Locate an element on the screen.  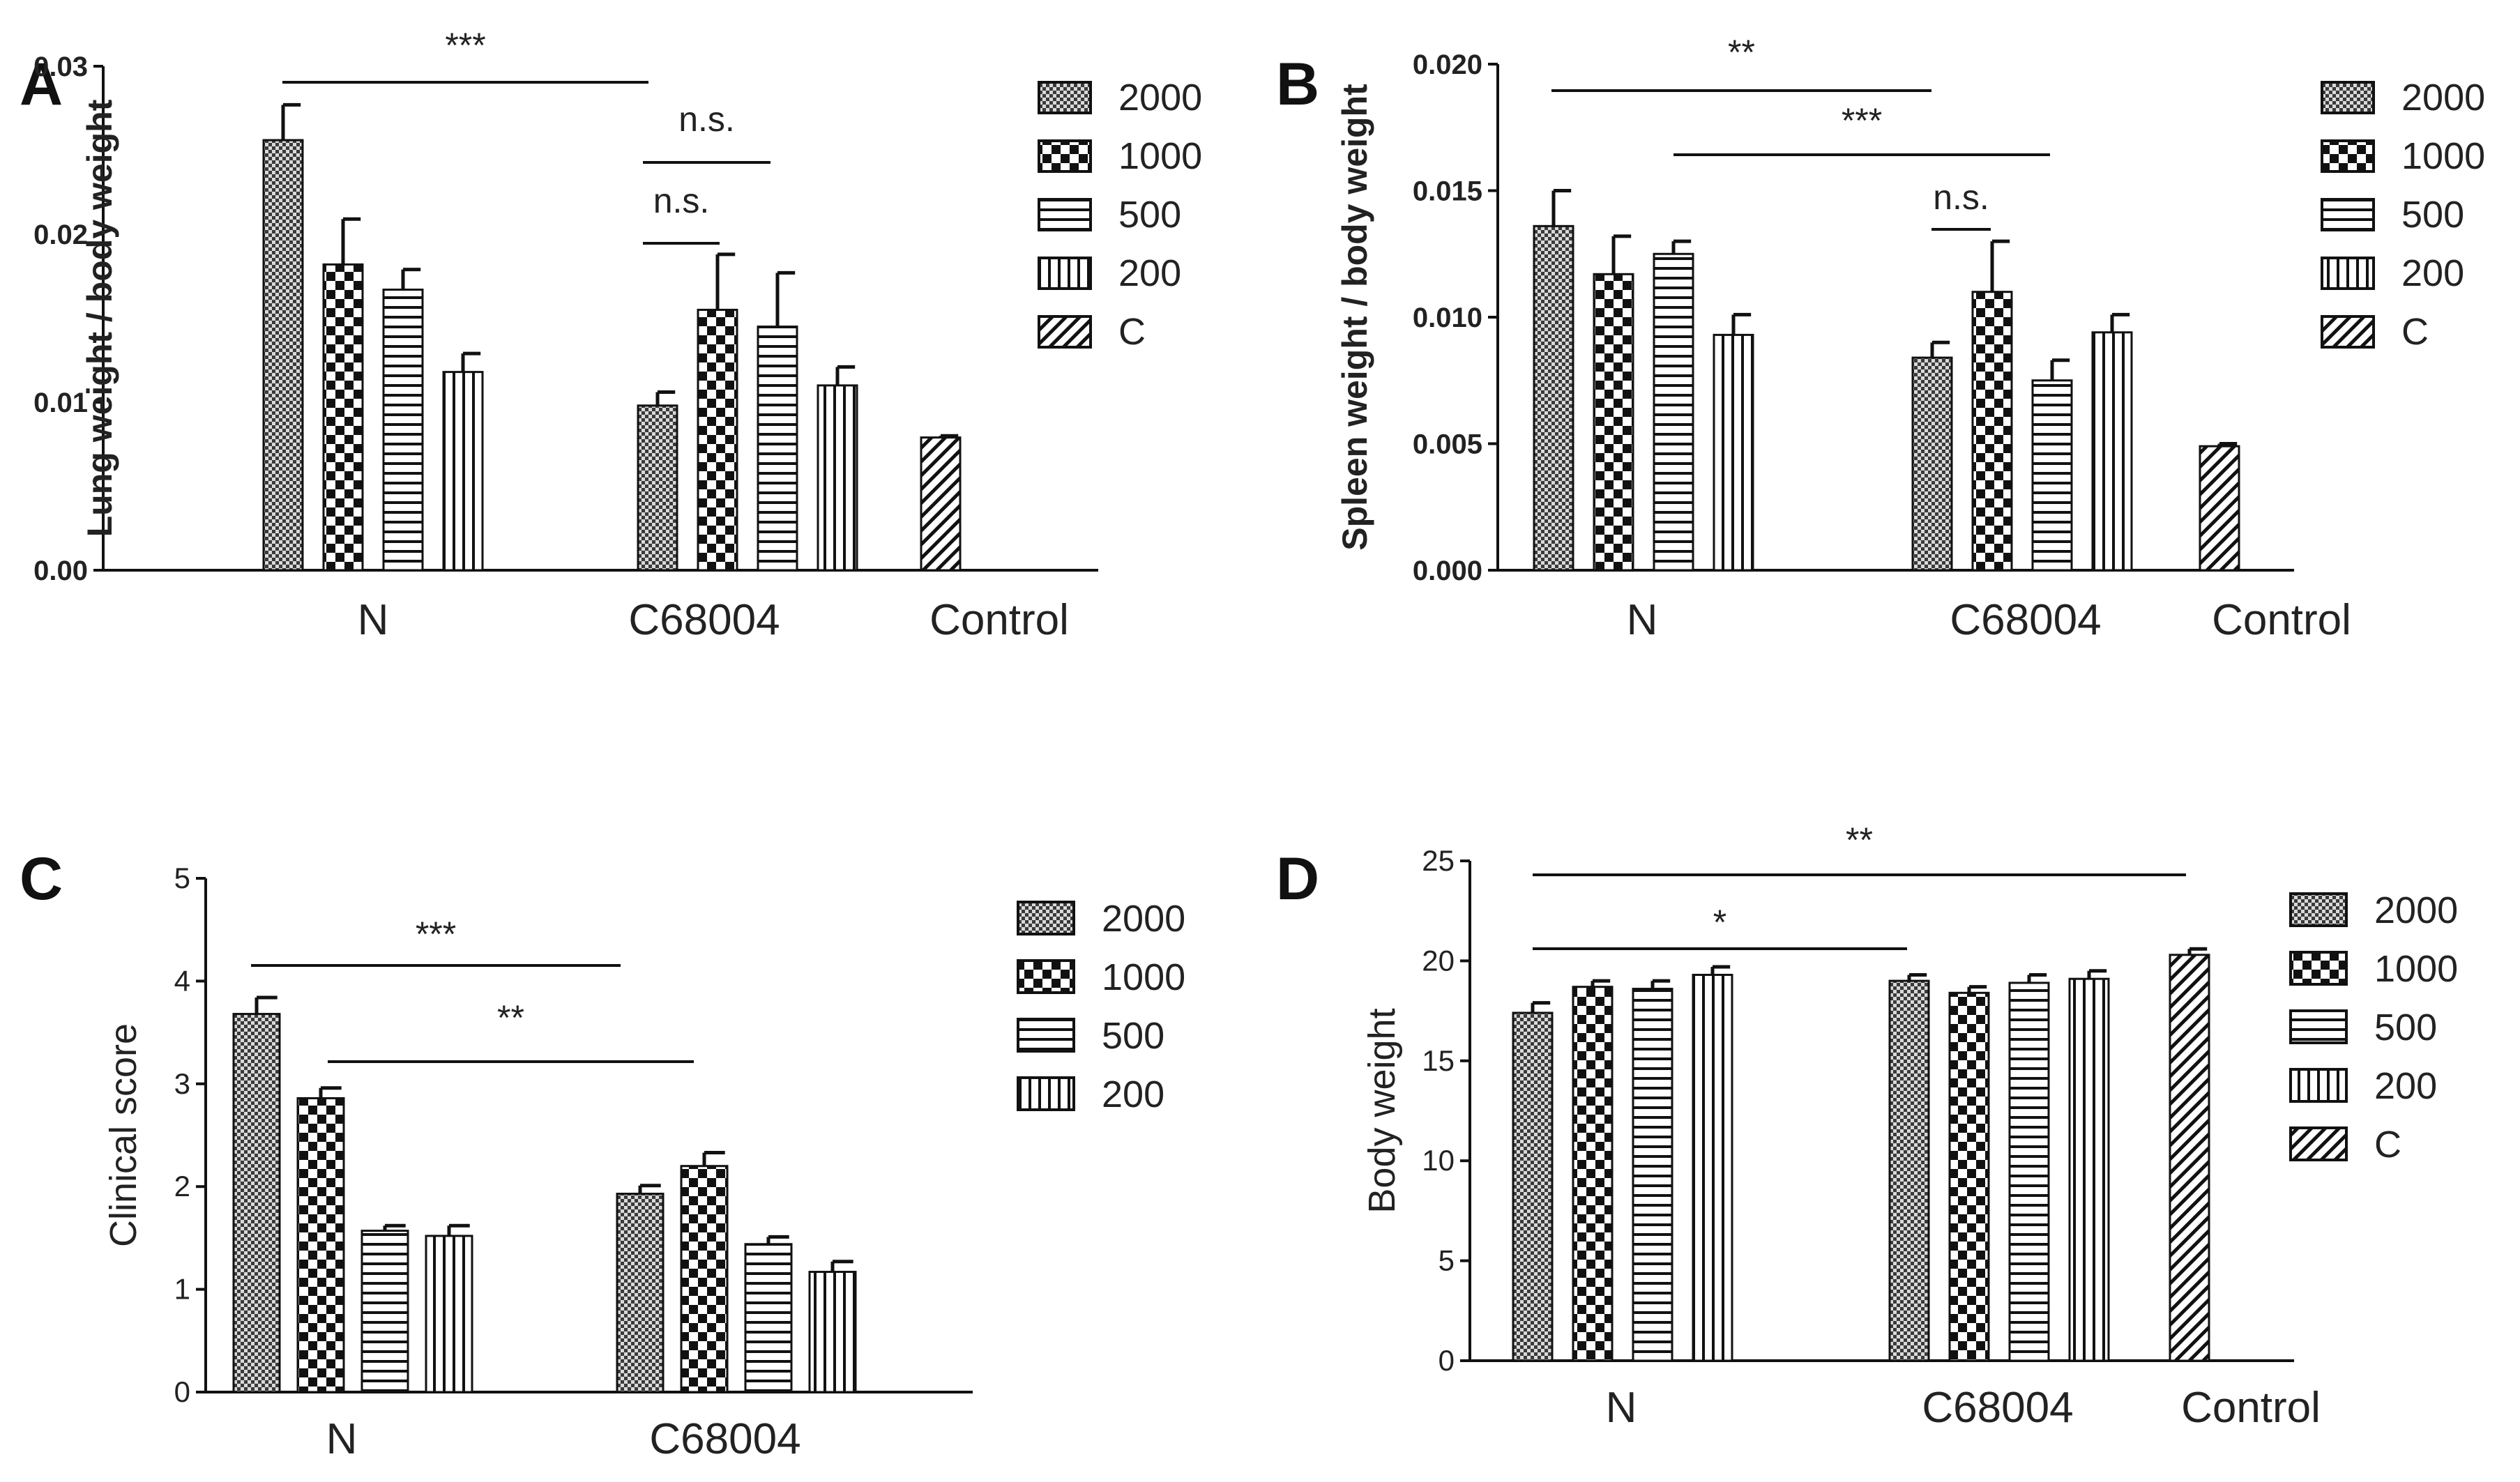
y-tick-label: 3 is located at coordinates (182, 1084).